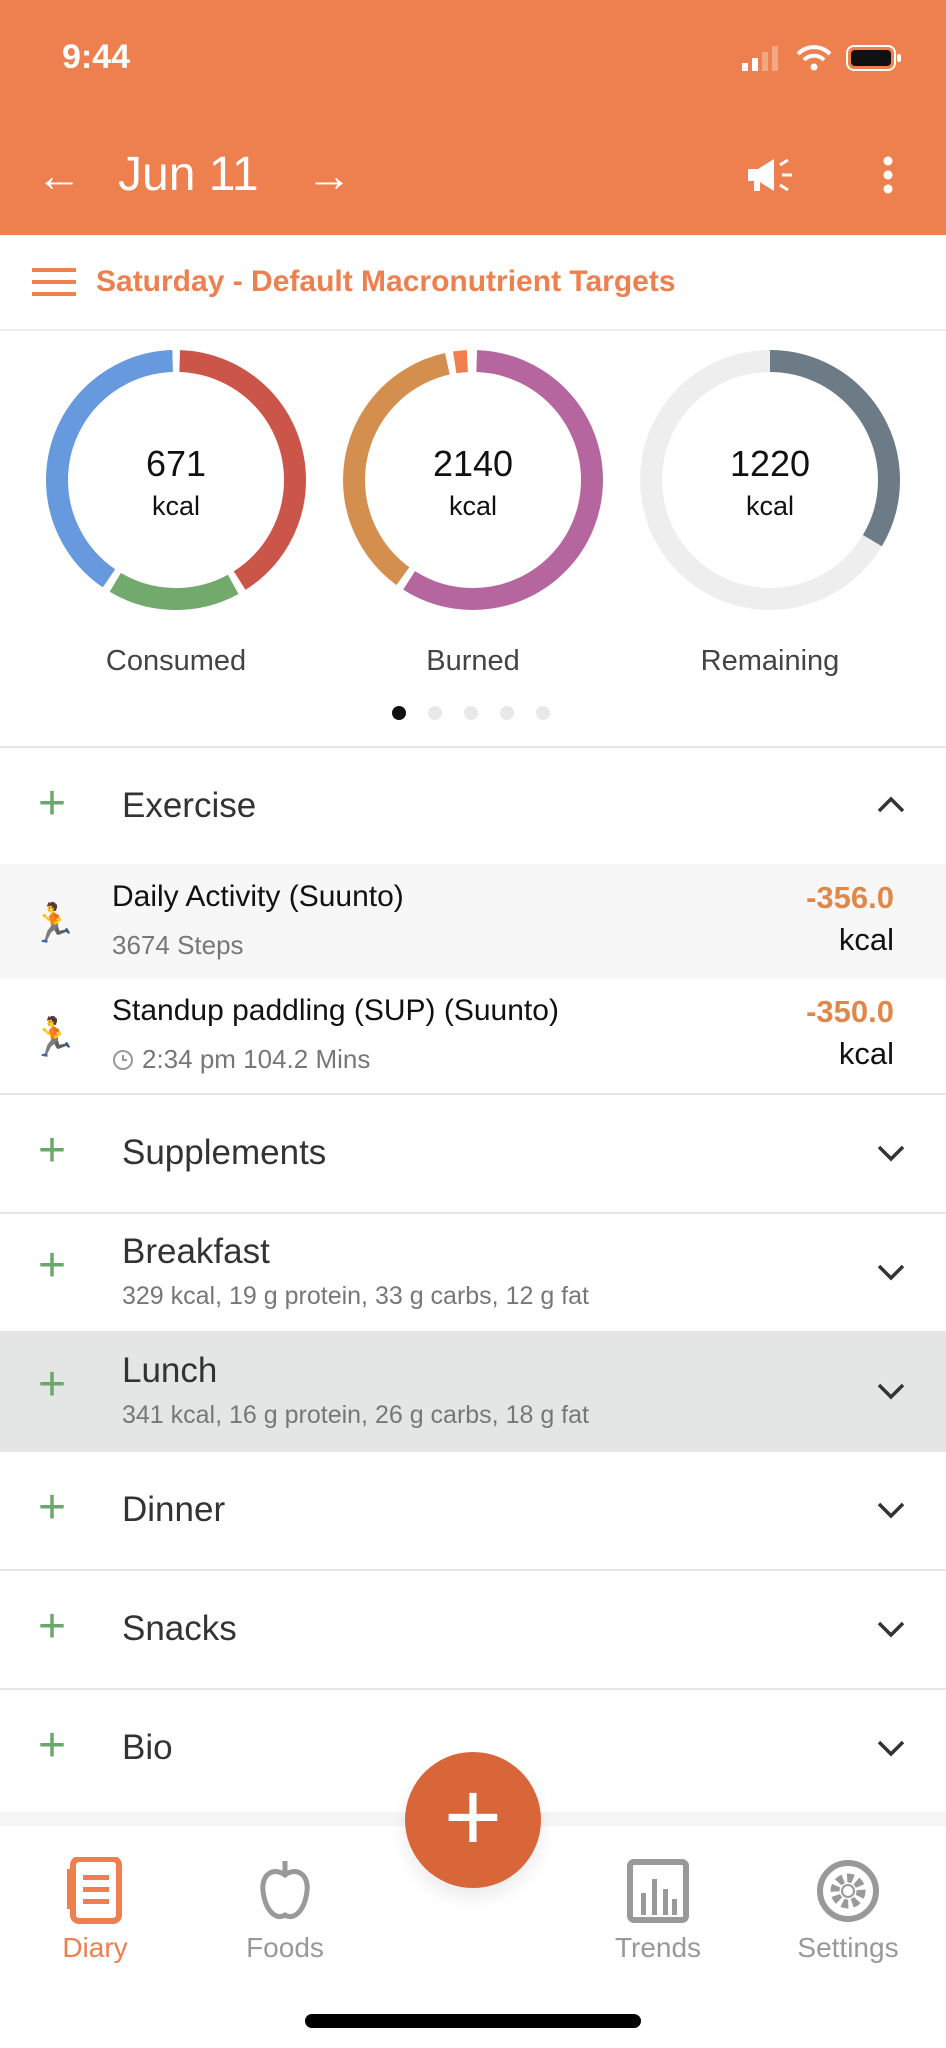  Describe the element at coordinates (174, 1509) in the screenshot. I see `section-title: Dinner` at that location.